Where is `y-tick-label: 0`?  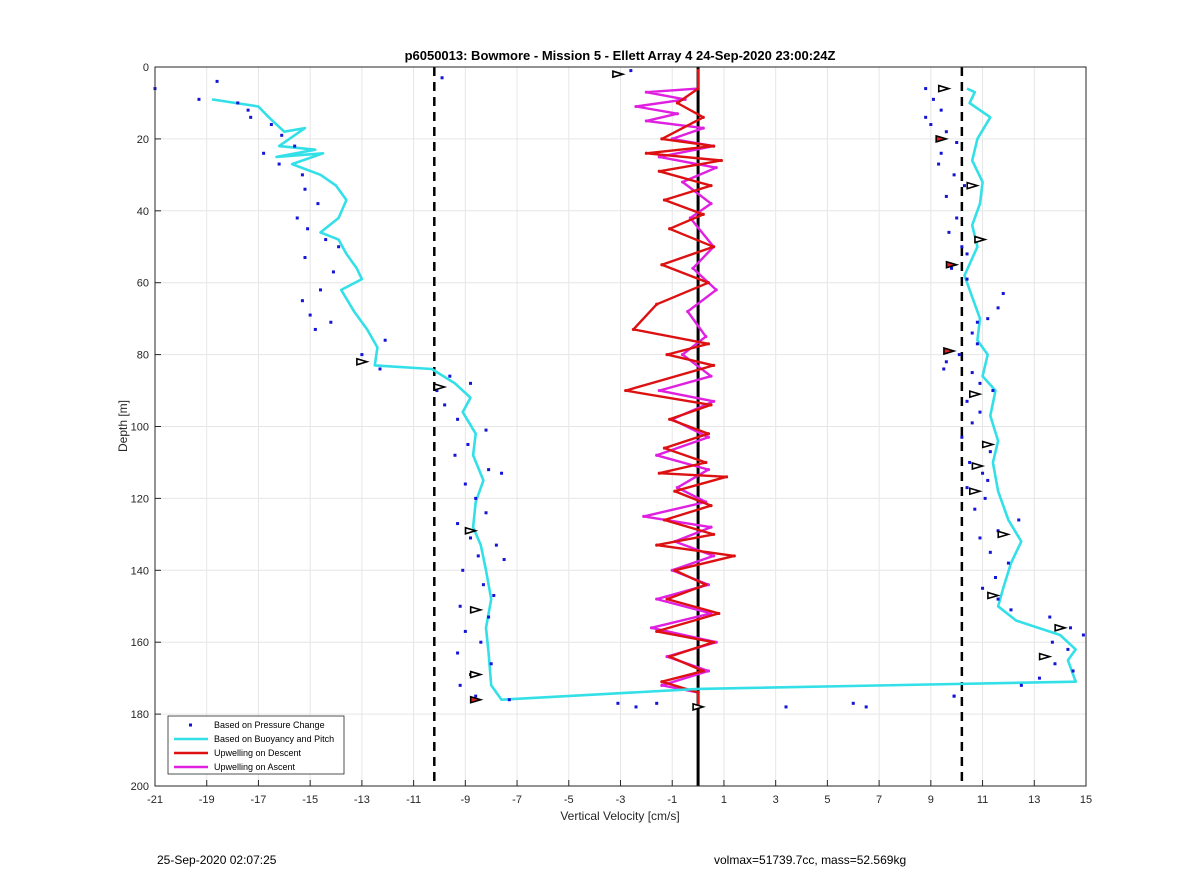
y-tick-label: 0 is located at coordinates (146, 68).